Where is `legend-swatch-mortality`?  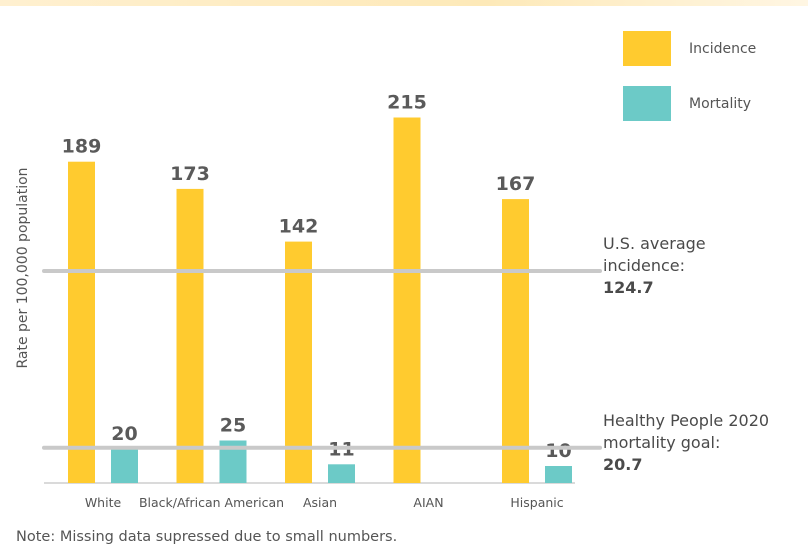
legend-swatch-mortality is located at coordinates (647, 103).